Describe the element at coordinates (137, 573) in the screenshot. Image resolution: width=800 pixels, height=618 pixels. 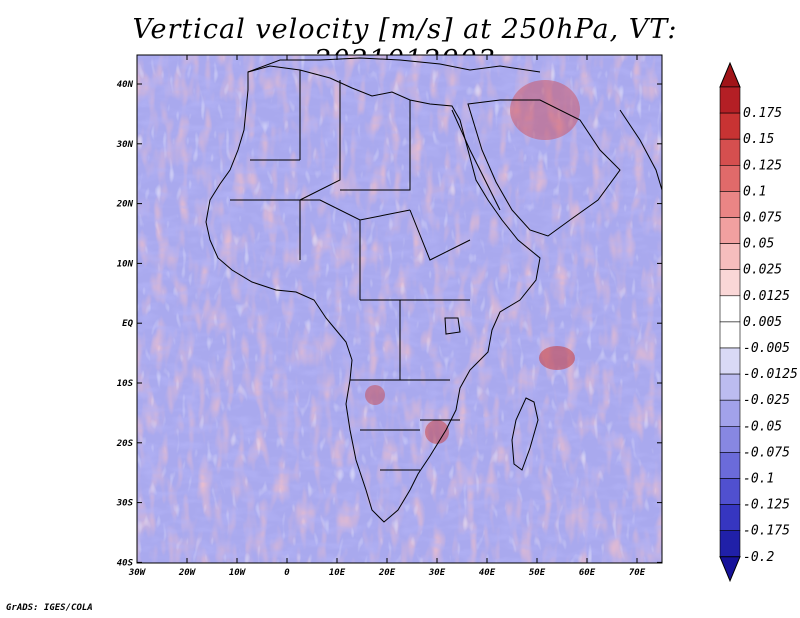
I see `lon-label: 30W` at that location.